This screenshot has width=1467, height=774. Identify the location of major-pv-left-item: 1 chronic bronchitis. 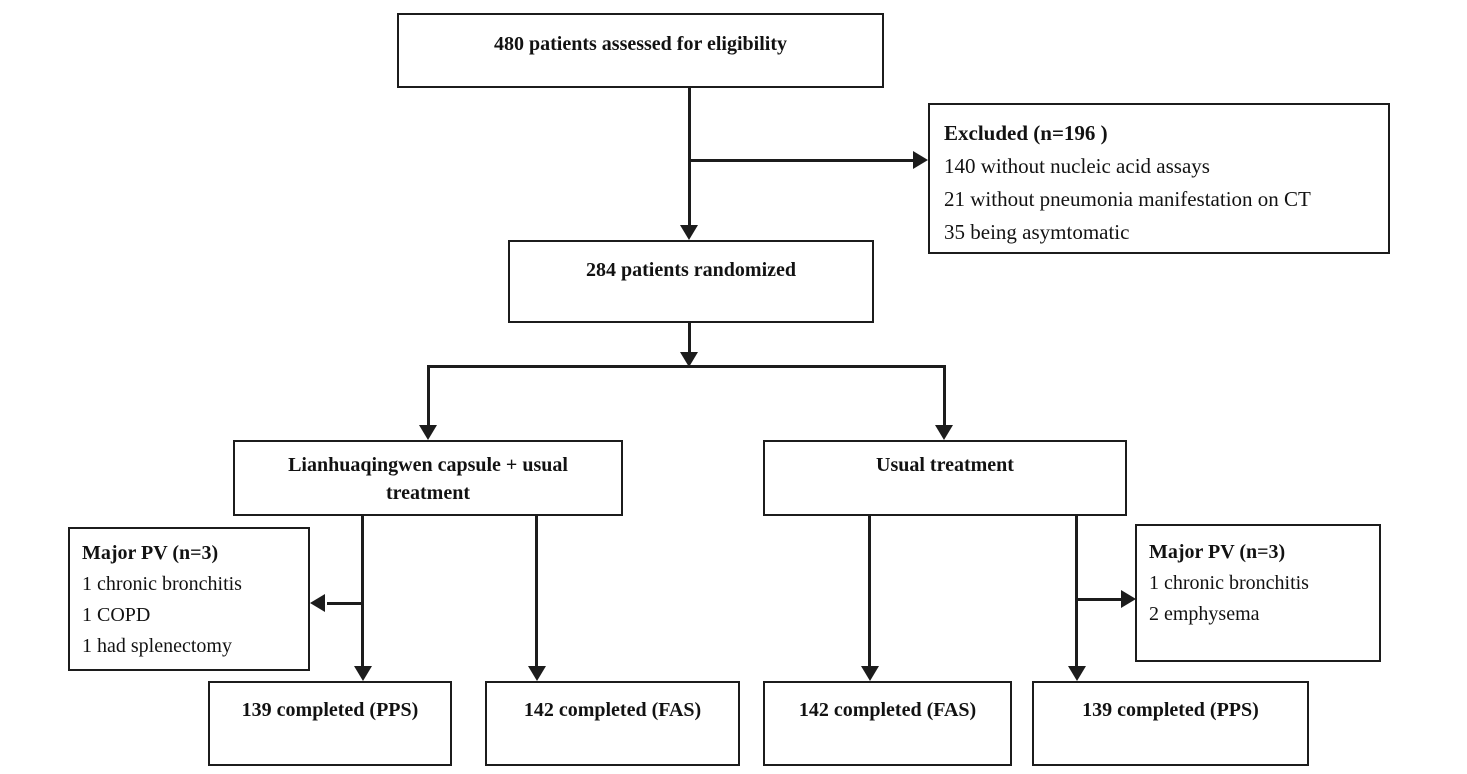
(162, 584).